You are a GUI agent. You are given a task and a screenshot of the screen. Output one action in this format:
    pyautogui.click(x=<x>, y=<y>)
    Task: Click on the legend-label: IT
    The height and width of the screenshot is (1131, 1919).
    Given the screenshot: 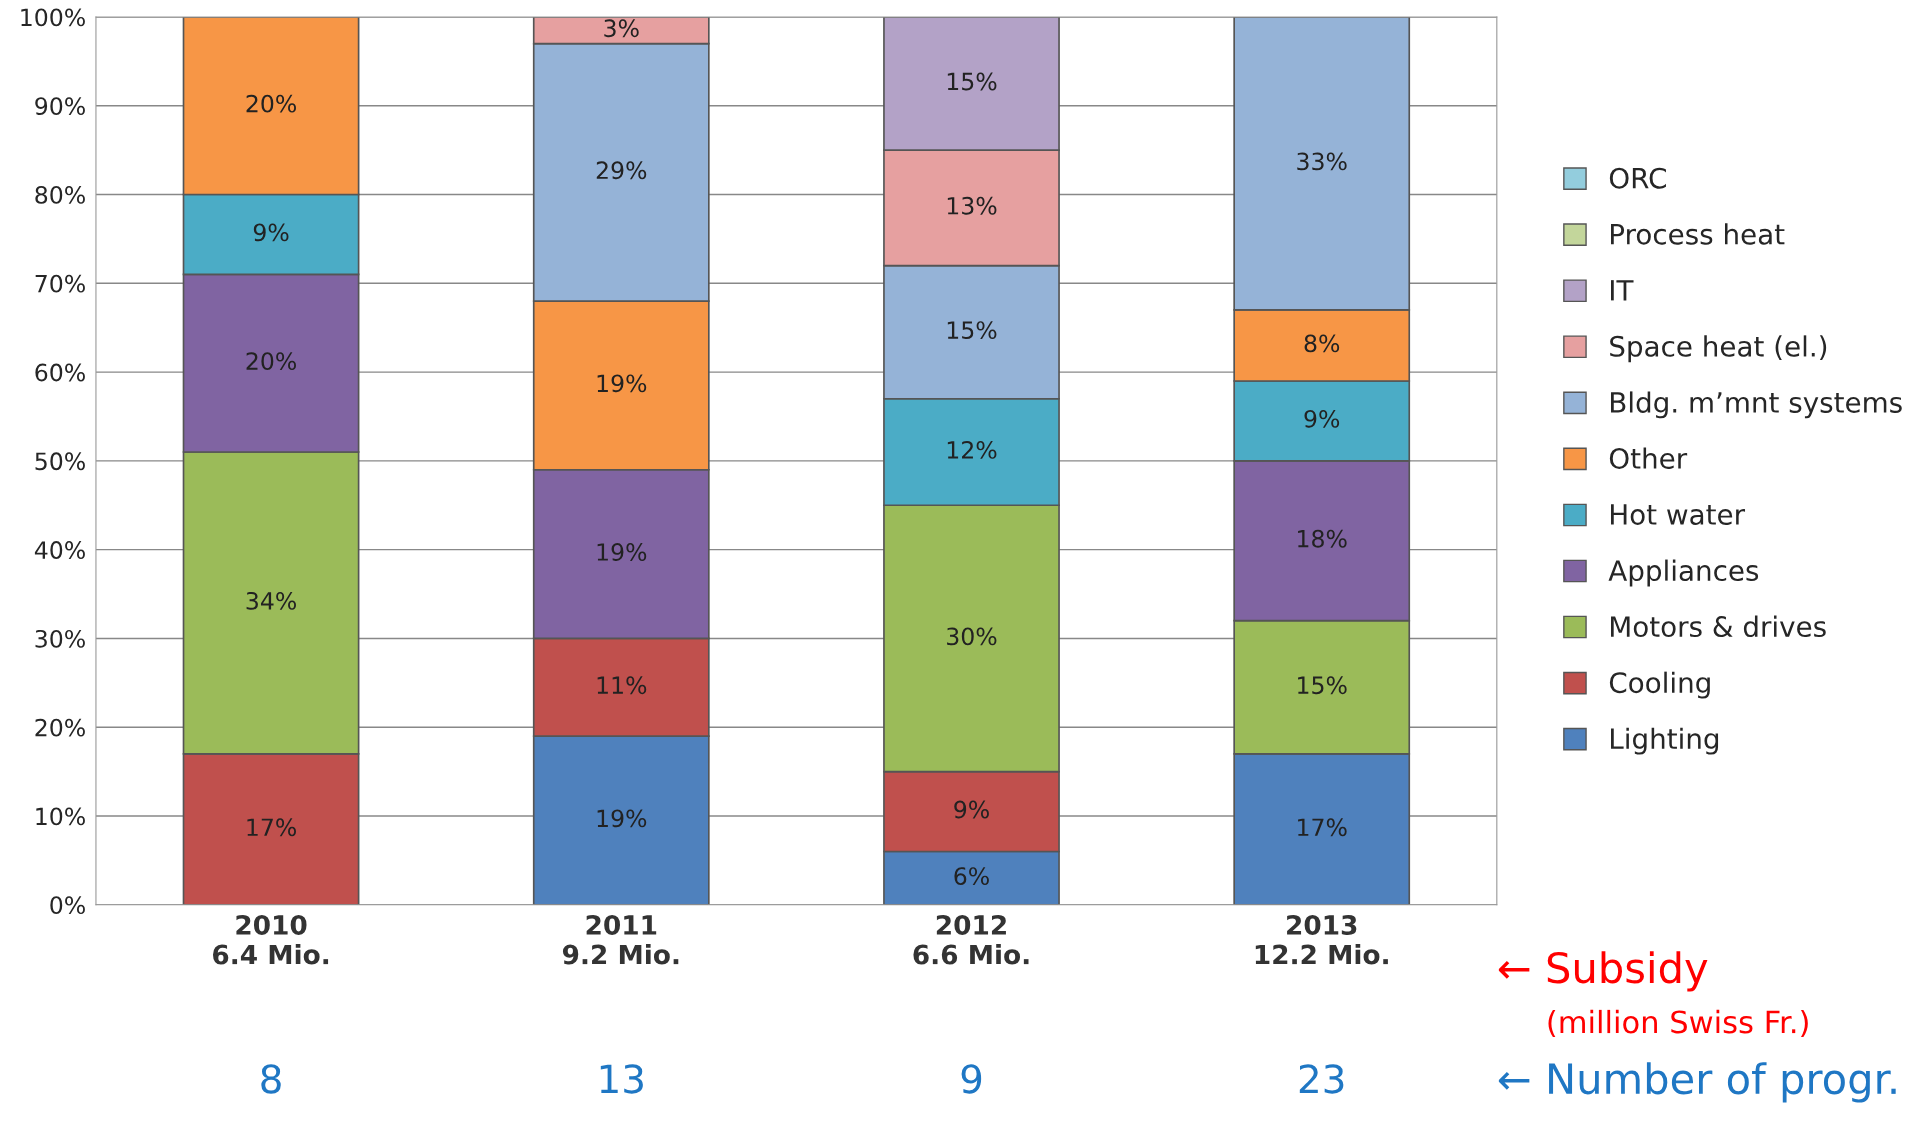 What is the action you would take?
    pyautogui.click(x=1622, y=290)
    